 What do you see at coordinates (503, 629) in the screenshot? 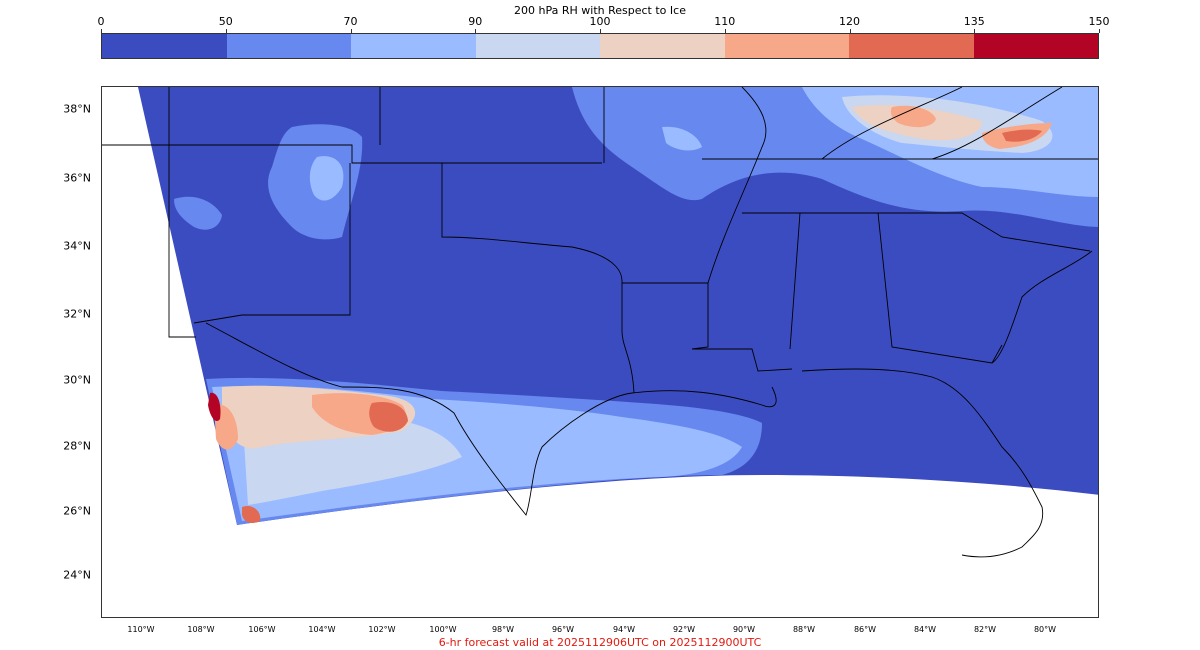
I see `lon-label: 98°W` at bounding box center [503, 629].